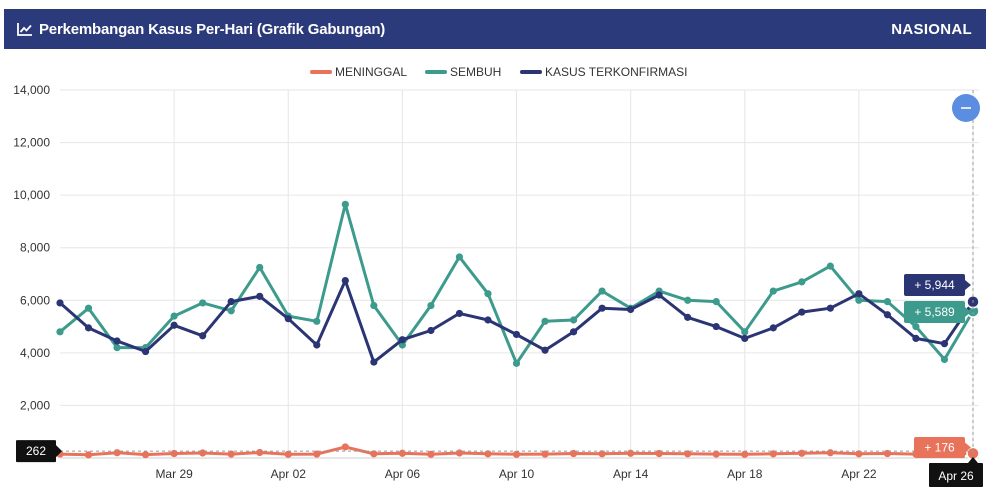 This screenshot has height=493, width=995. Describe the element at coordinates (966, 108) in the screenshot. I see `zoom-out-button` at that location.